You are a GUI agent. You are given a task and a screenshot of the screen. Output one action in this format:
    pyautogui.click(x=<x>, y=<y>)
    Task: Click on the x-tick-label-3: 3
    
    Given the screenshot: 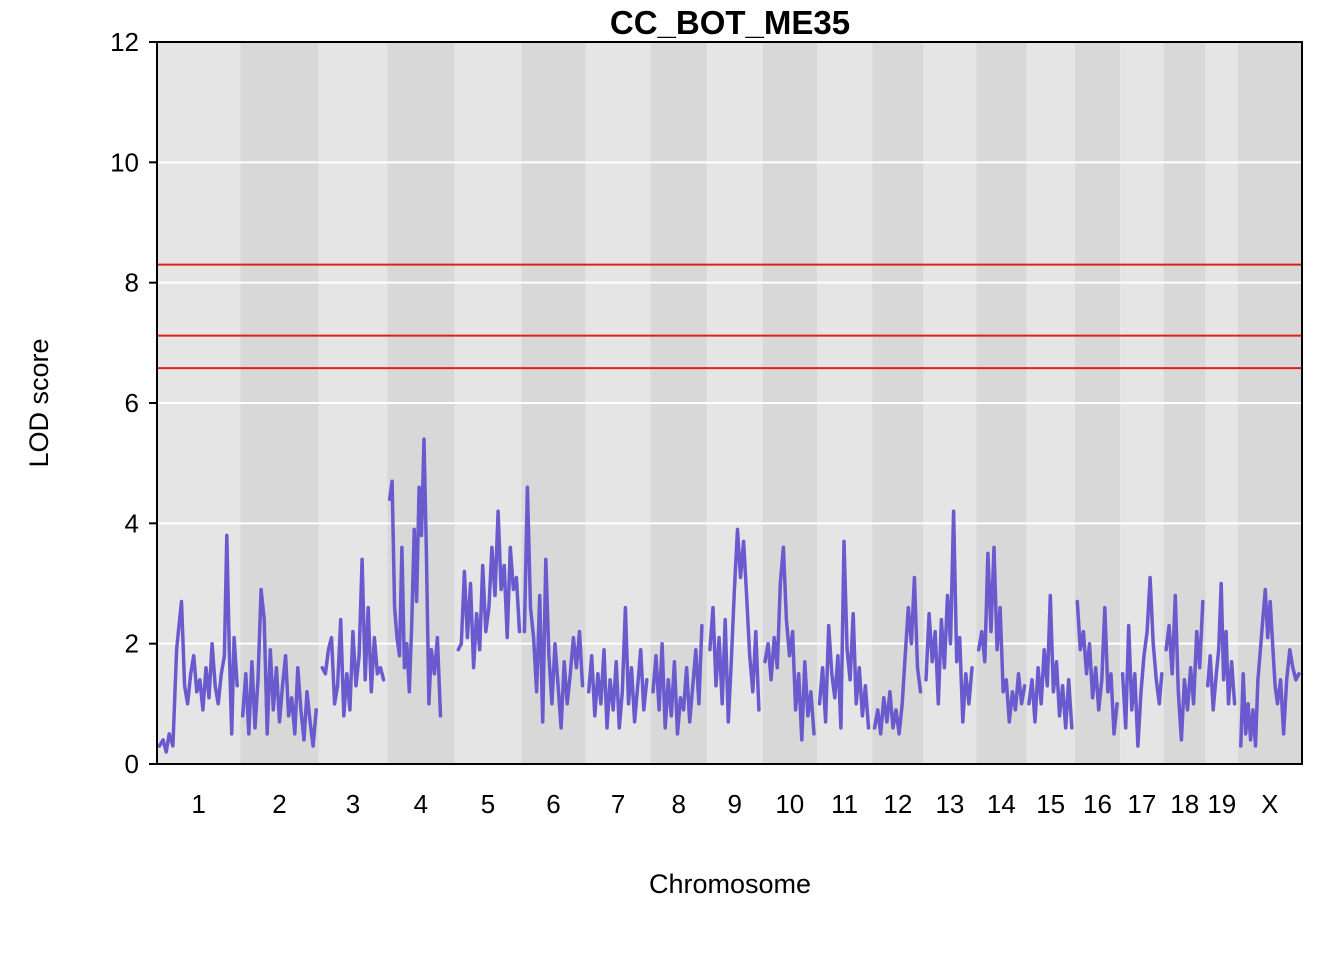 What is the action you would take?
    pyautogui.click(x=353, y=804)
    